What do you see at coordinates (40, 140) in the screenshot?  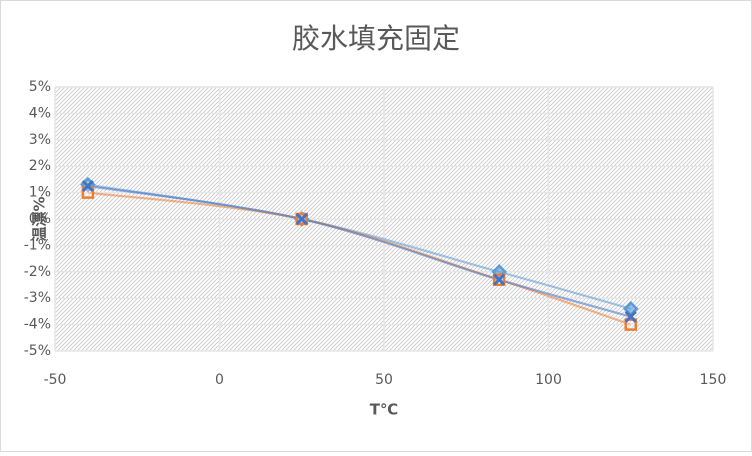 I see `y-tick-label: 3%` at bounding box center [40, 140].